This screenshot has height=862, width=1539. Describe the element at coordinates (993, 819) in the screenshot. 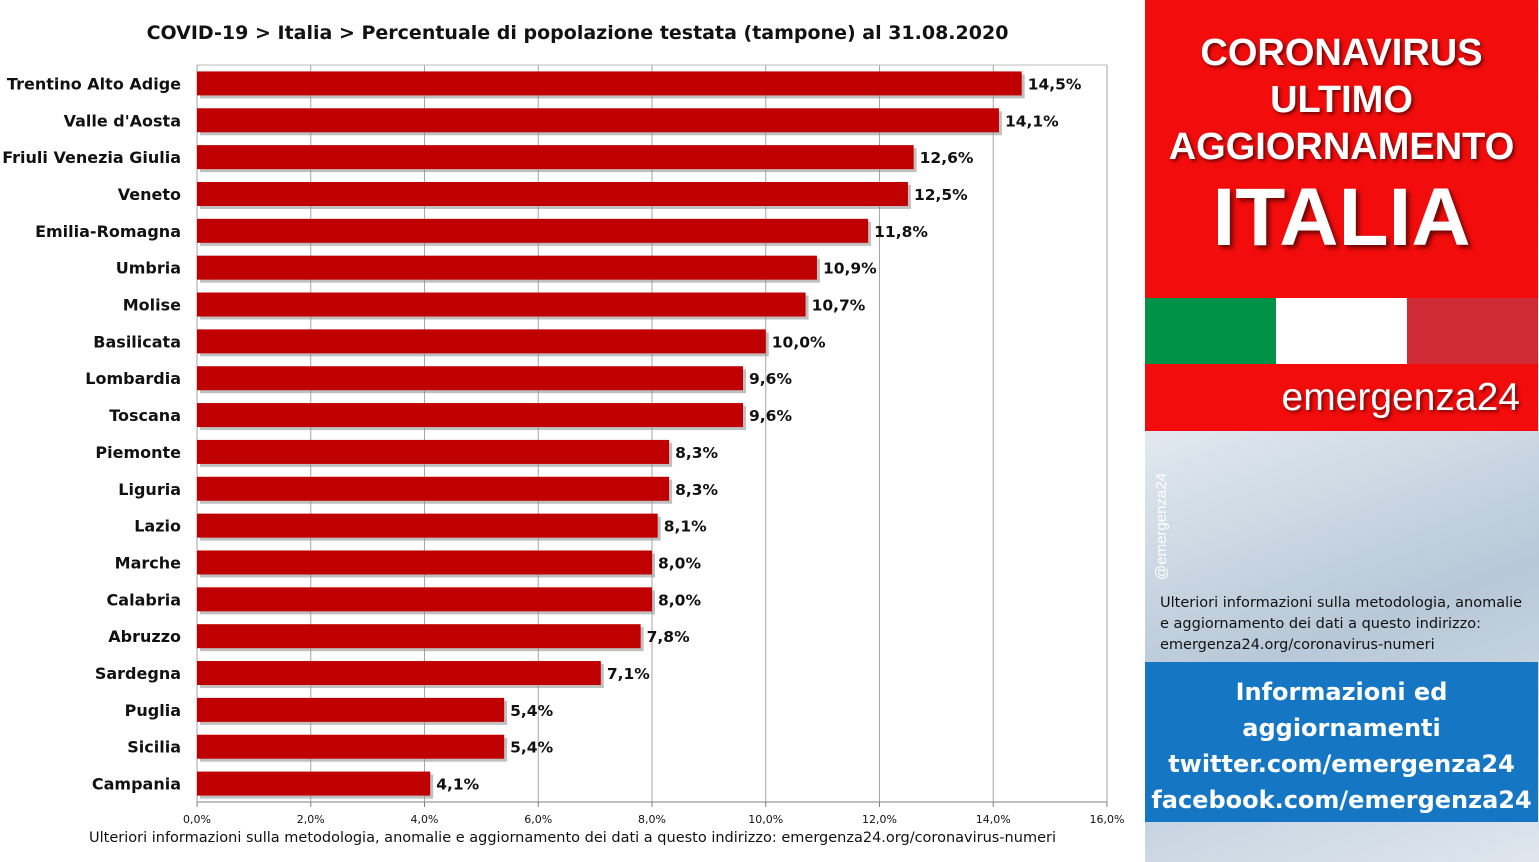

I see `x-tick-label: 14,0%` at that location.